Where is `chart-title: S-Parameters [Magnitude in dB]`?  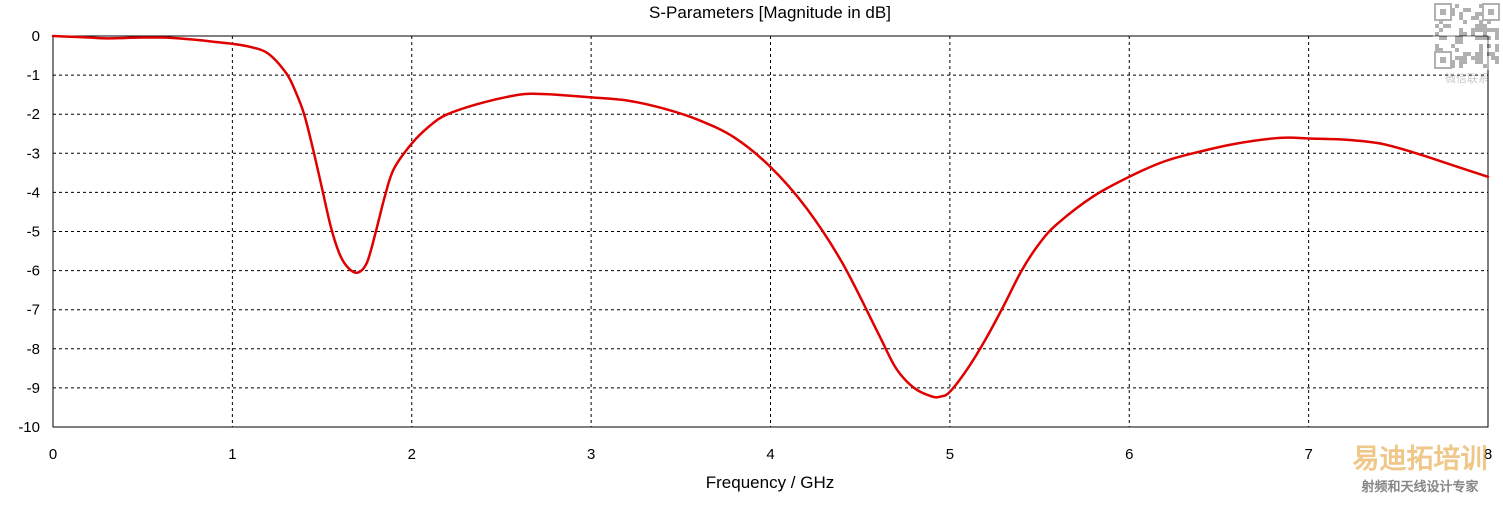 chart-title: S-Parameters [Magnitude in dB] is located at coordinates (770, 12).